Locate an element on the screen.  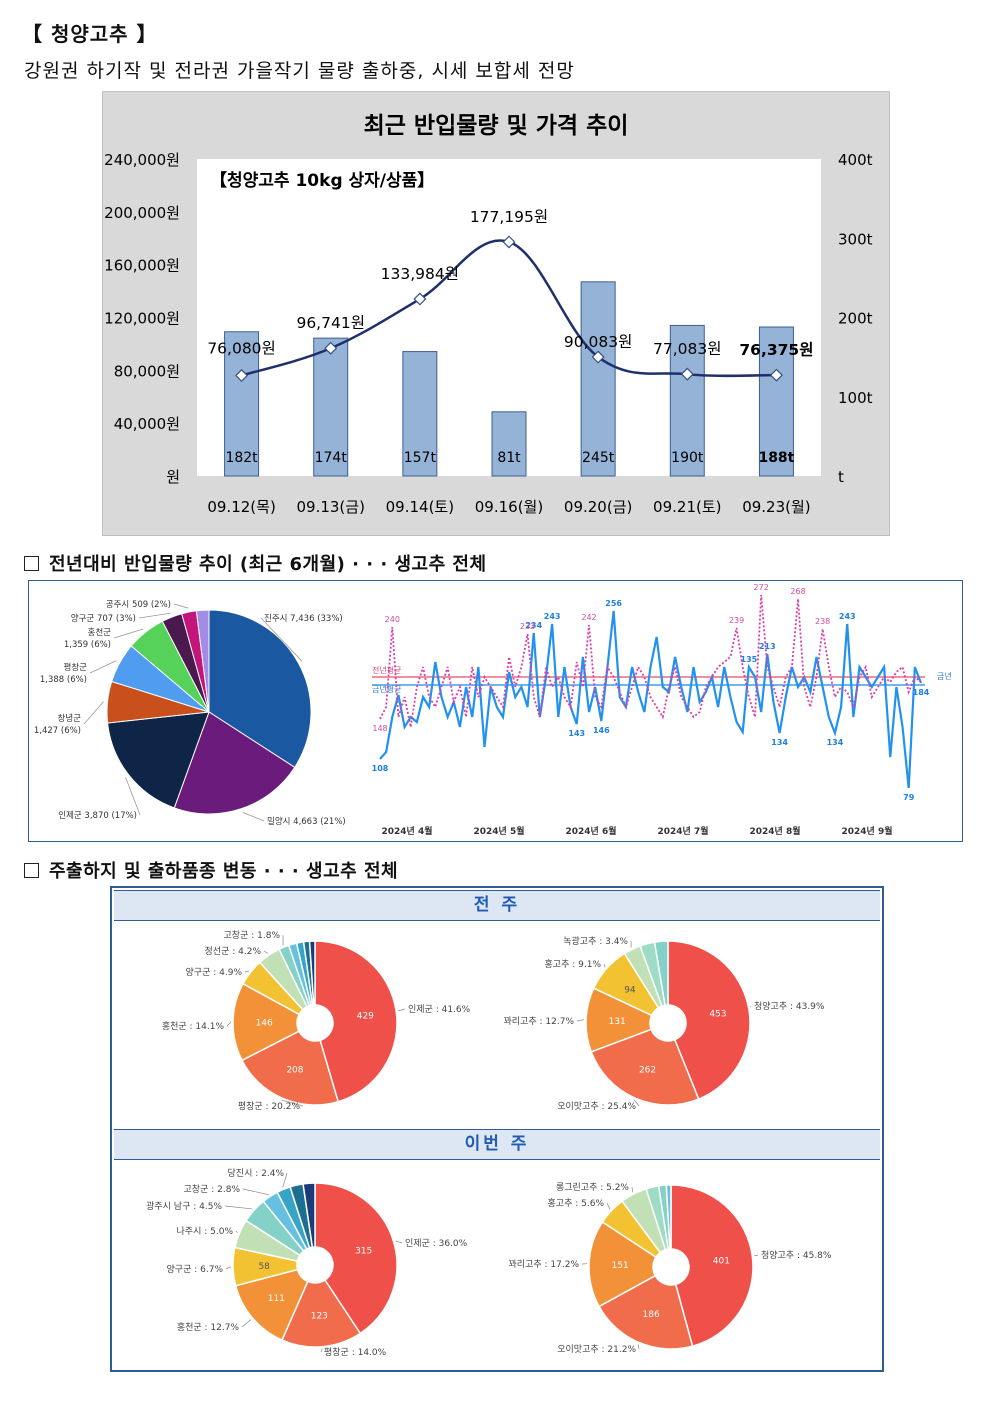
donut-slice-value: 131 is located at coordinates (617, 1022).